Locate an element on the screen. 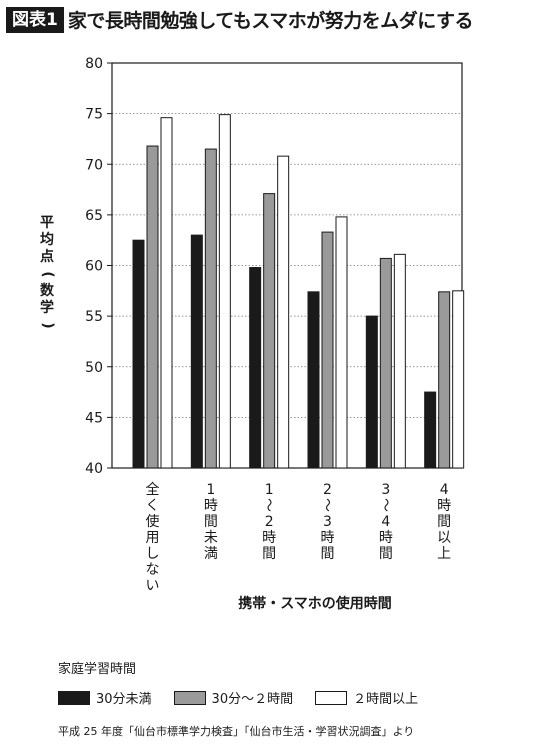  y-axis-label-char: ( is located at coordinates (47, 274).